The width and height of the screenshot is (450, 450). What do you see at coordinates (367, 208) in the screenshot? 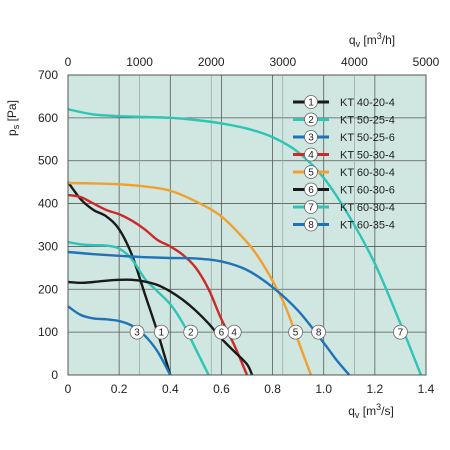
I see `legend-entry-7: KT 60-30-4` at bounding box center [367, 208].